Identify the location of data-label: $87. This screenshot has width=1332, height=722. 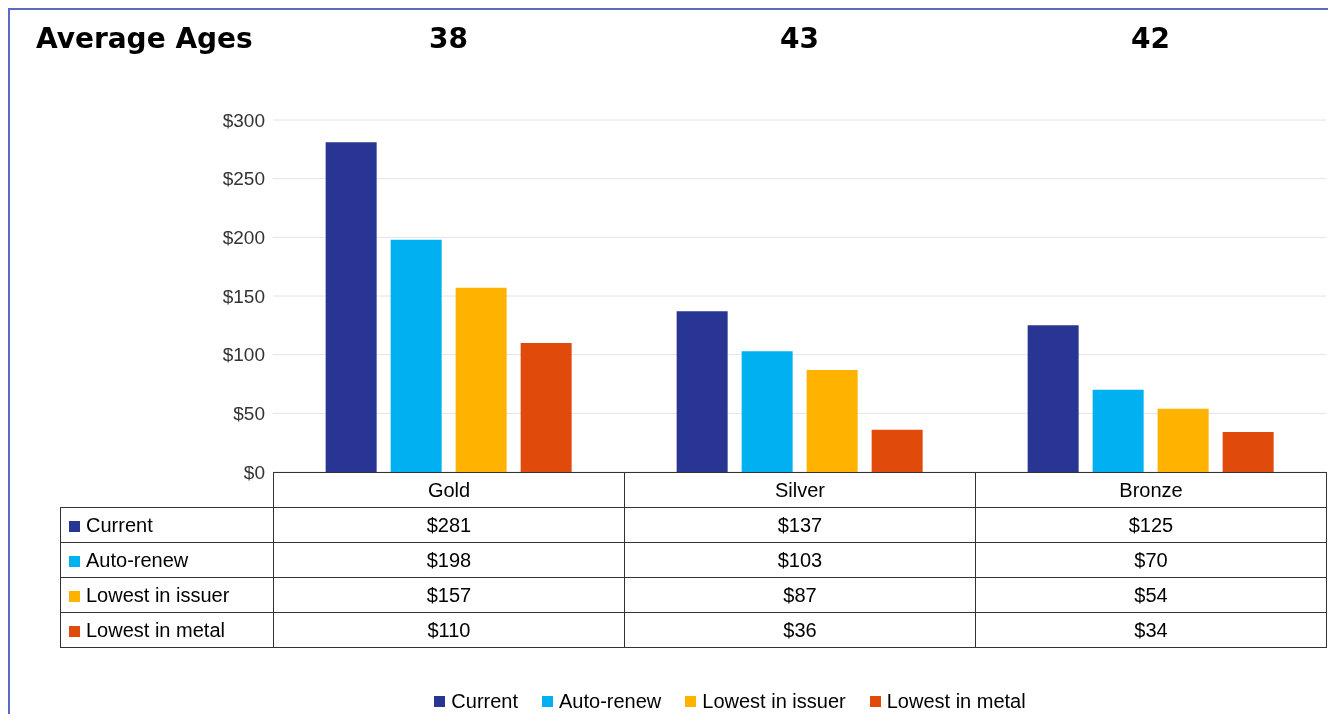
(800, 595).